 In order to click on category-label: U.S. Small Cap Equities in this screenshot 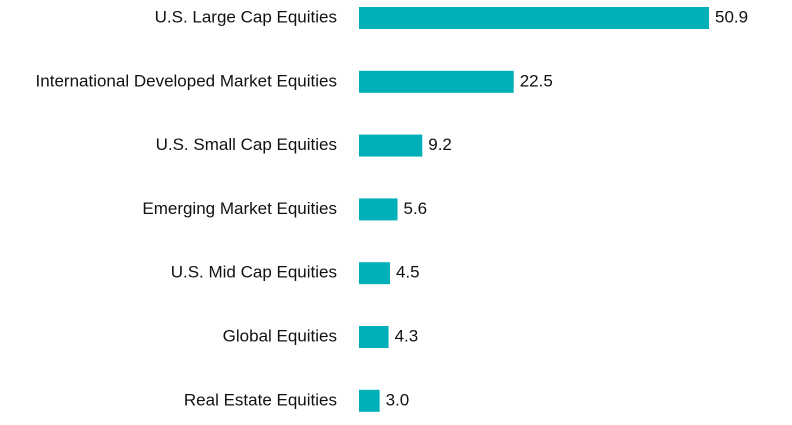, I will do `click(246, 144)`.